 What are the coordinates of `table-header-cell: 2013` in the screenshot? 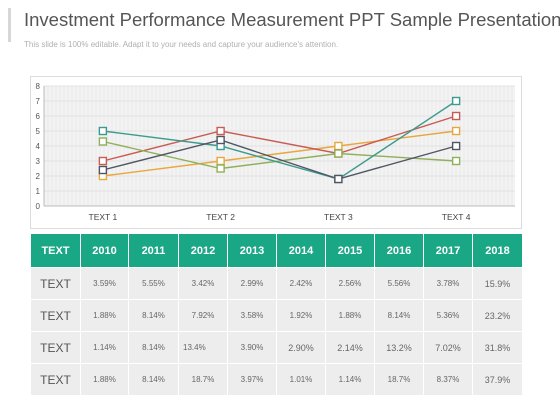 It's located at (252, 250).